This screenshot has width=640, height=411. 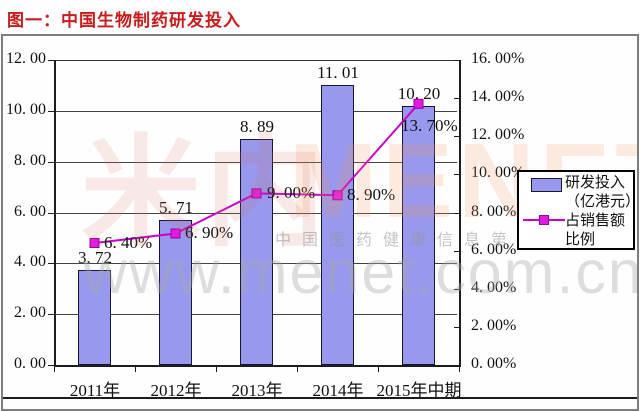 What do you see at coordinates (176, 390) in the screenshot?
I see `x-axis-label: 2012年` at bounding box center [176, 390].